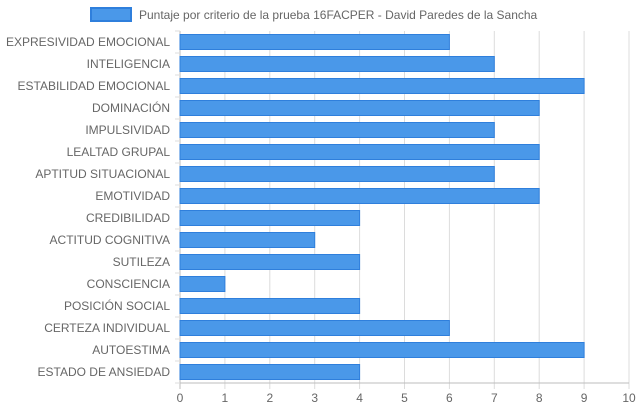 This screenshot has height=416, width=639. What do you see at coordinates (102, 174) in the screenshot?
I see `category-label: APTITUD SITUACIONAL` at bounding box center [102, 174].